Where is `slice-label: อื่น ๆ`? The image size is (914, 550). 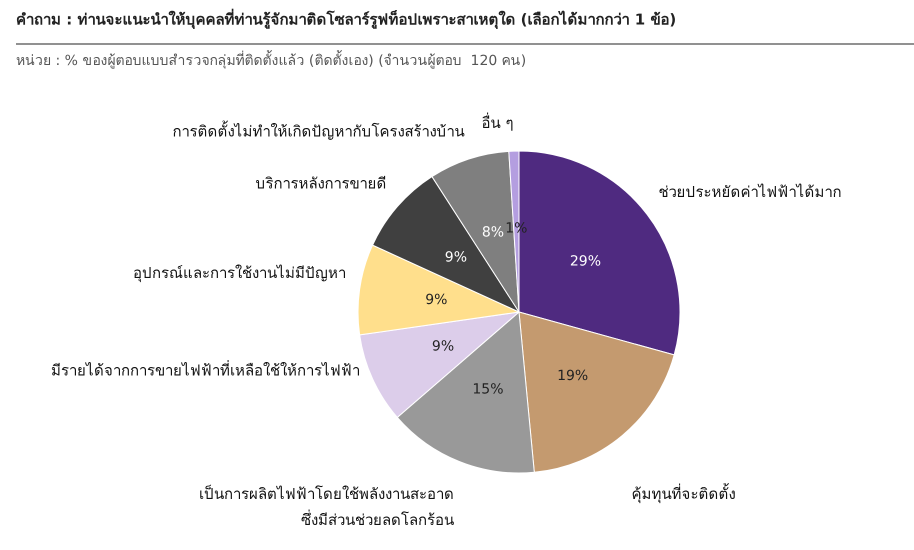
slice-label: อื่น ๆ is located at coordinates (498, 122).